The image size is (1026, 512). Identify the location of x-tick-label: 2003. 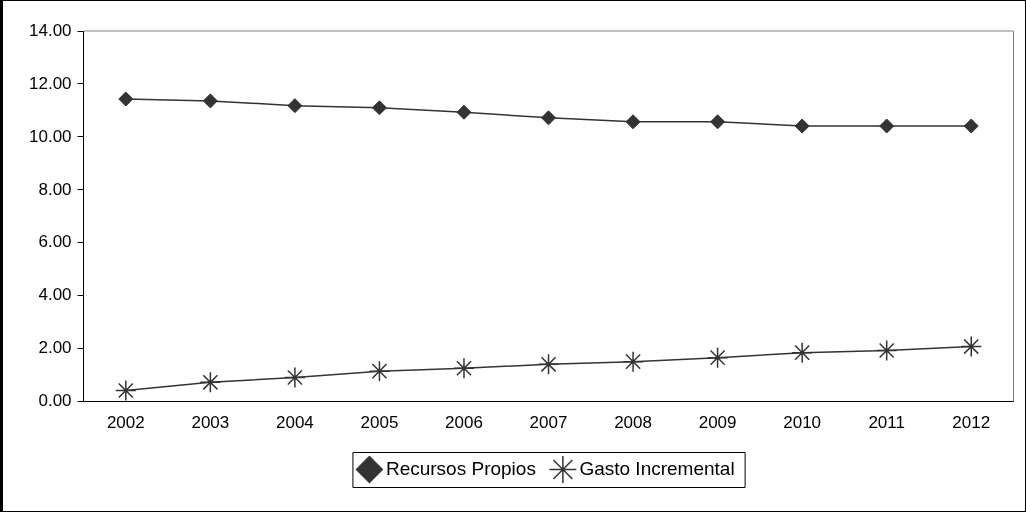
(210, 423).